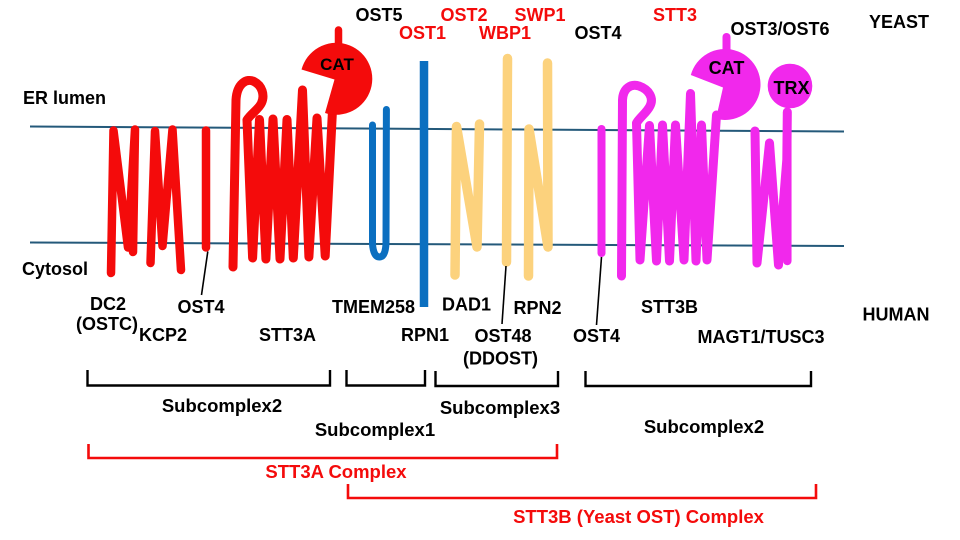 The width and height of the screenshot is (960, 540). I want to click on svg-text: Subcomplex3, so click(500, 407).